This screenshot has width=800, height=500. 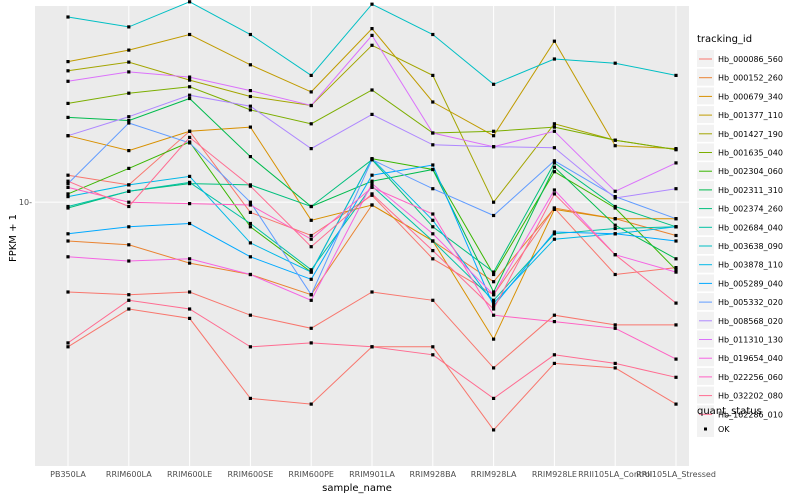 What do you see at coordinates (713, 428) in the screenshot?
I see `legend-shape-items: OK` at bounding box center [713, 428].